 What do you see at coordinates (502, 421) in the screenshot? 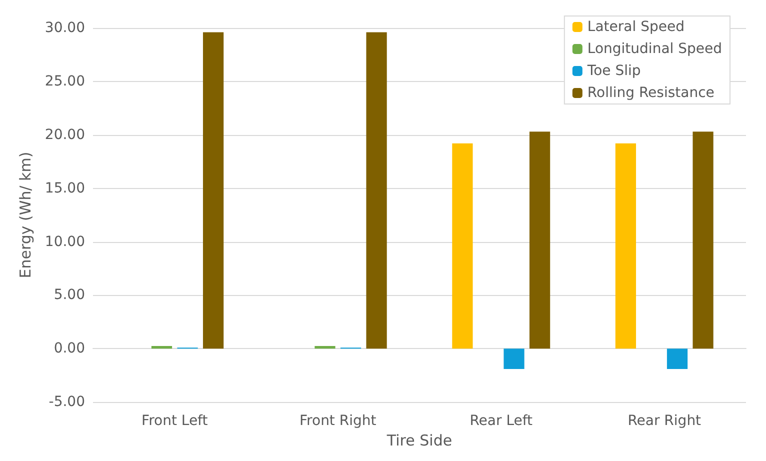
I see `x-tick-label: Rear Left` at bounding box center [502, 421].